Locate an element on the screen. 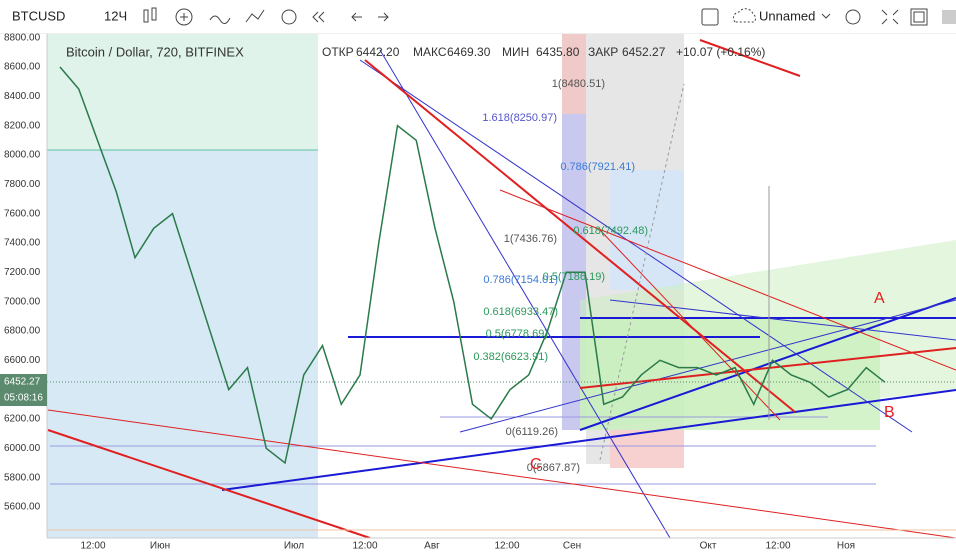 The height and width of the screenshot is (557, 956). time-tick-label: Окт is located at coordinates (708, 546).